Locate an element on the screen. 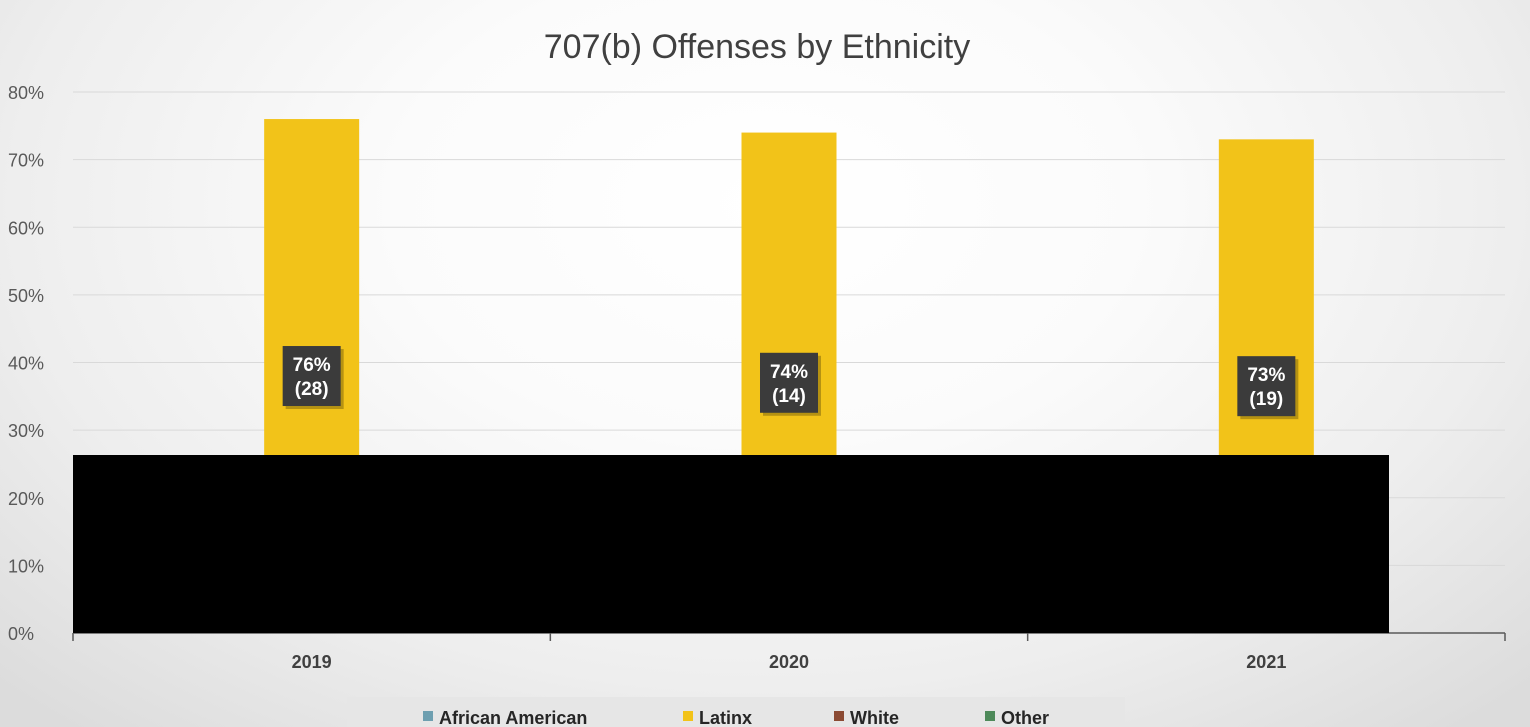  legend: African American Latinx White Other is located at coordinates (736, 712).